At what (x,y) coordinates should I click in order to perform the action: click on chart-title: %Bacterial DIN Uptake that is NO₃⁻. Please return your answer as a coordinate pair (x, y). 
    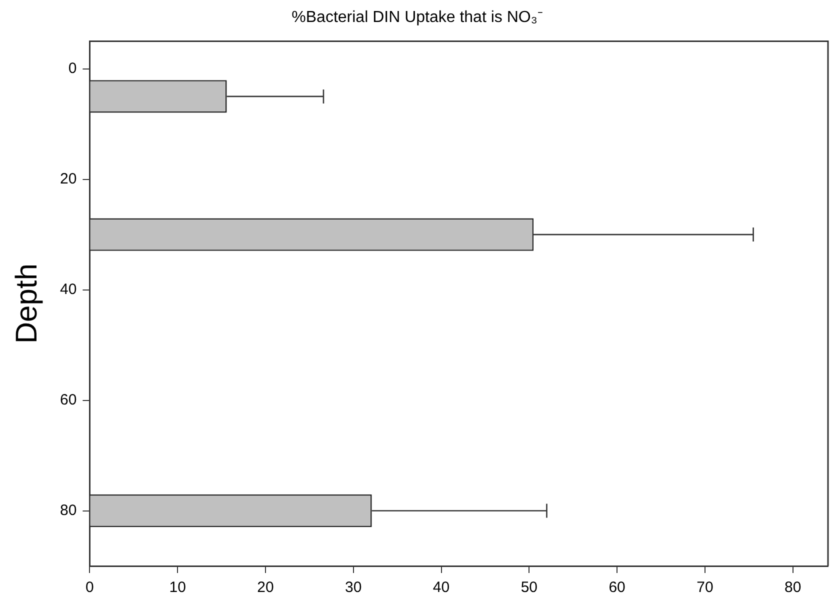
    Looking at the image, I should click on (417, 17).